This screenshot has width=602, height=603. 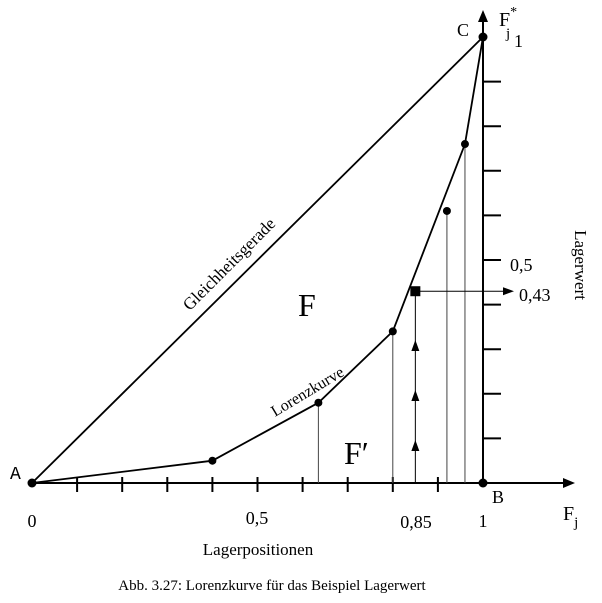 What do you see at coordinates (307, 392) in the screenshot?
I see `lorenz-curve-label: Lorenzkurve` at bounding box center [307, 392].